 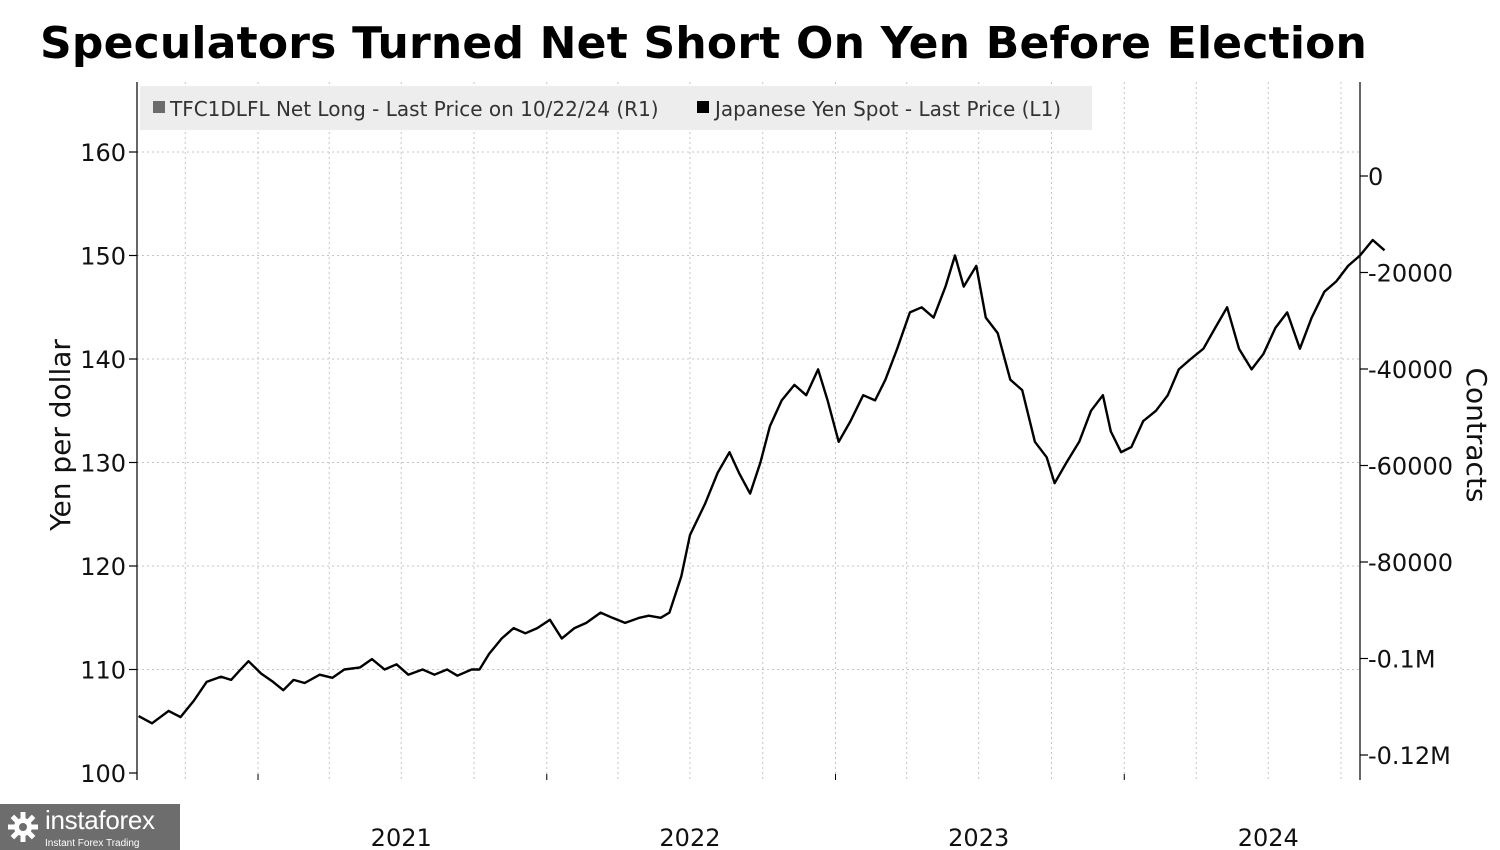 What do you see at coordinates (1410, 370) in the screenshot?
I see `right-tick-label: -40000` at bounding box center [1410, 370].